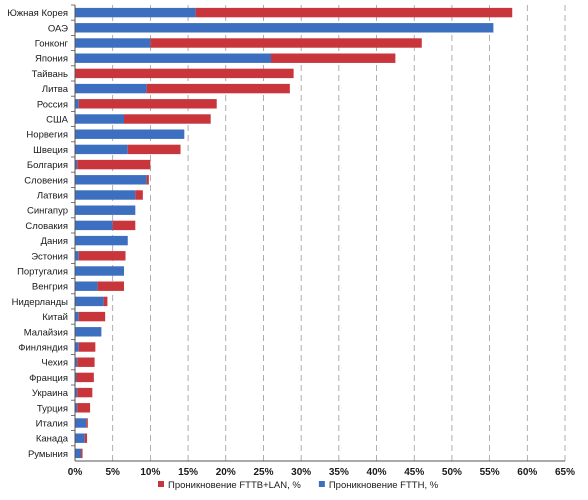 The height and width of the screenshot is (500, 588). Describe the element at coordinates (51, 59) in the screenshot. I see `category-label: Япония` at that location.